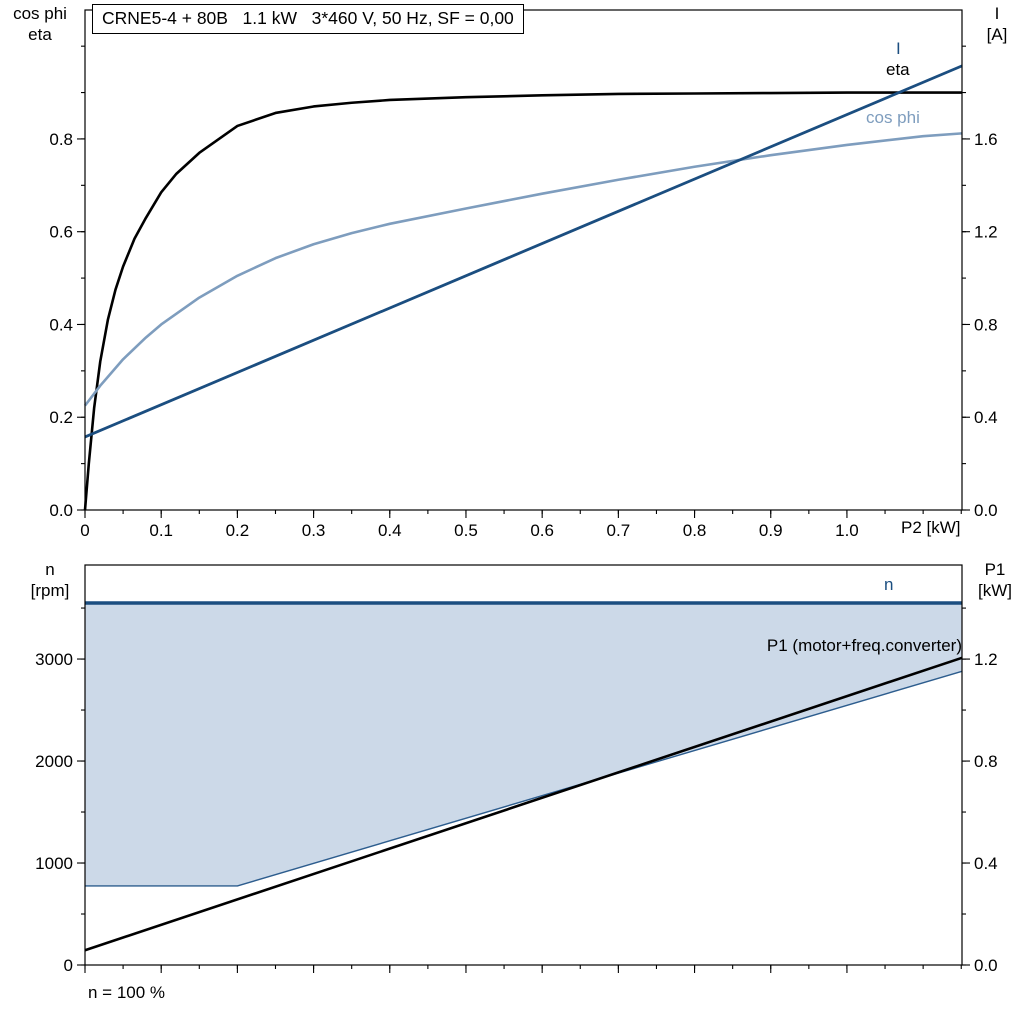  What do you see at coordinates (50, 590) in the screenshot?
I see `speed-axis-label-line2: [rpm]` at bounding box center [50, 590].